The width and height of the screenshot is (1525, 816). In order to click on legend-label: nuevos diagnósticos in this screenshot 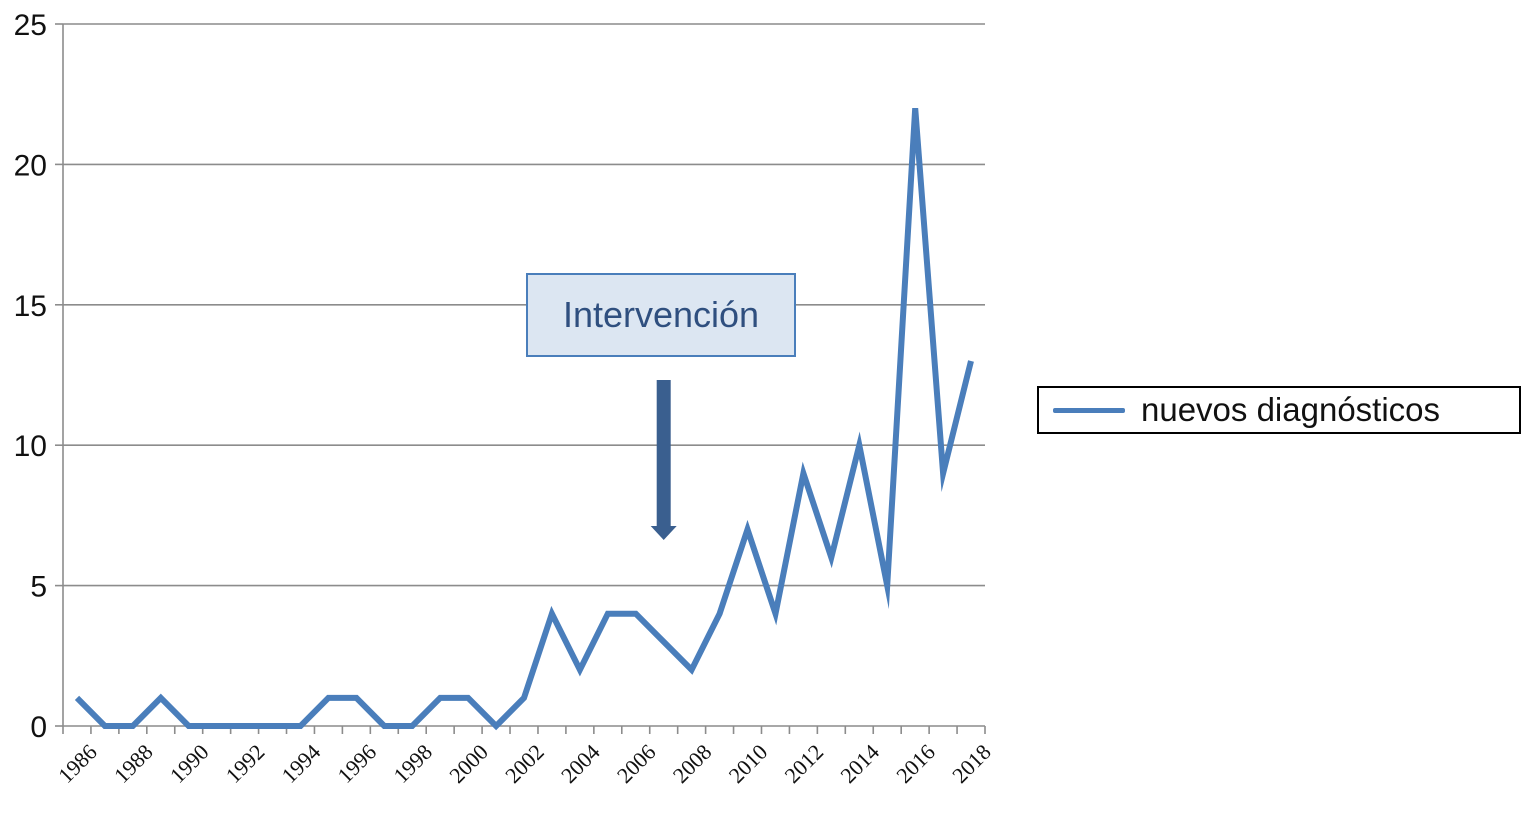, I will do `click(1291, 409)`.